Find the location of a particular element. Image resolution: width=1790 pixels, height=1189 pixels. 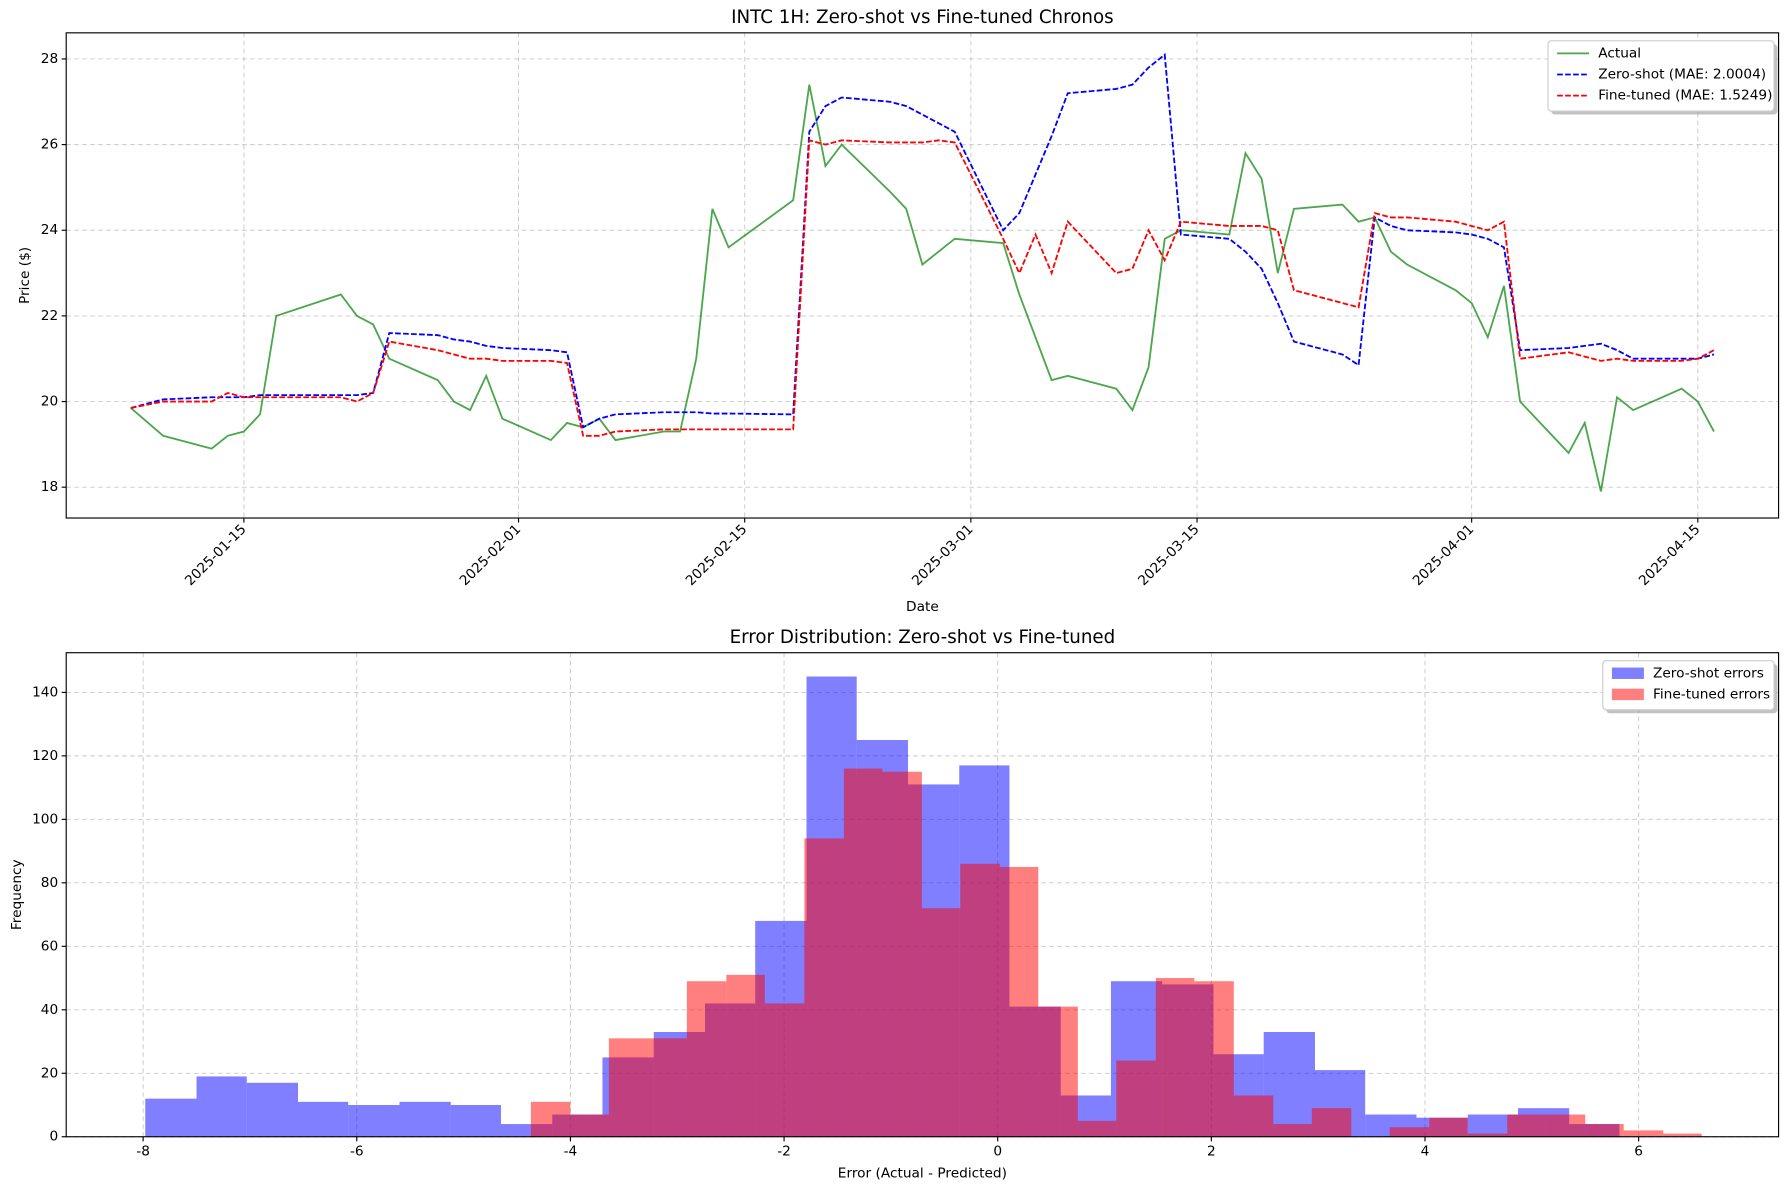

y-axis-label: Frequency is located at coordinates (17, 894).